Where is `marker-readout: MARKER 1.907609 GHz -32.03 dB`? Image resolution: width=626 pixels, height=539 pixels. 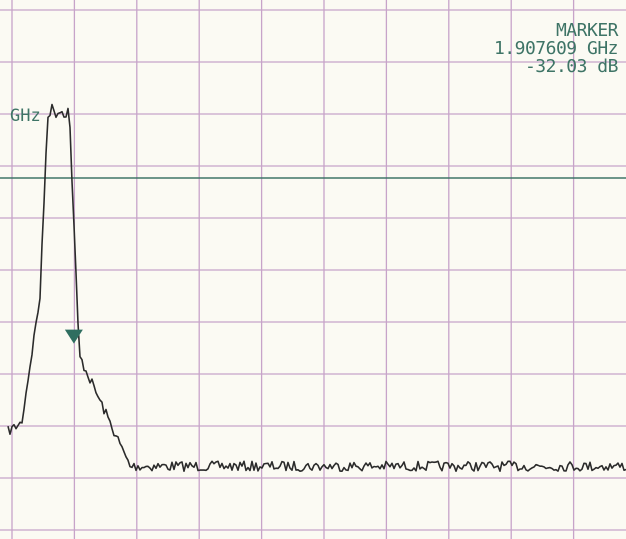 marker-readout: MARKER 1.907609 GHz -32.03 dB is located at coordinates (556, 48).